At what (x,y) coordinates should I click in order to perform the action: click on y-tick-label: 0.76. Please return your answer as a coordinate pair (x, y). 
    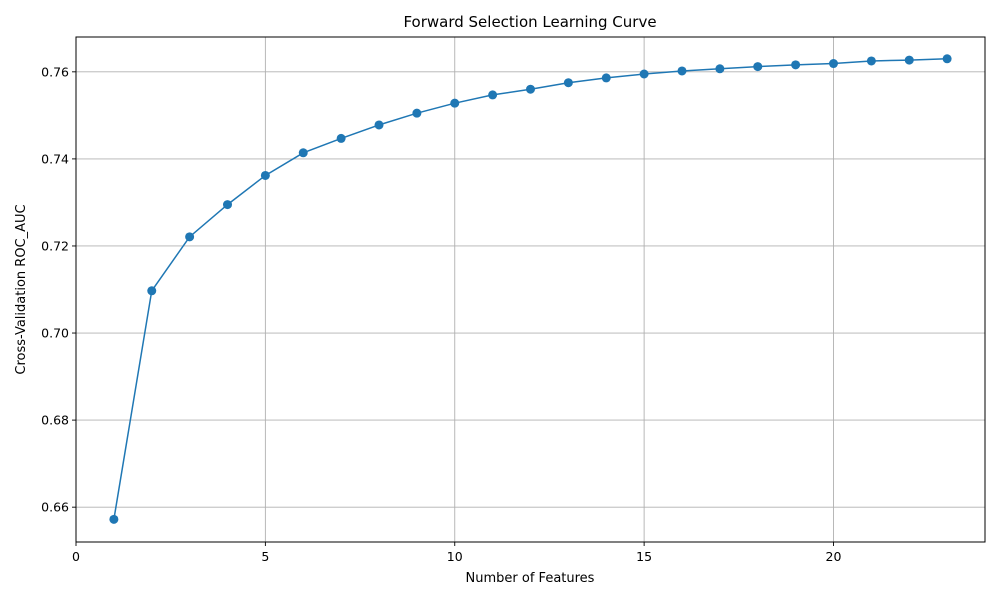
    Looking at the image, I should click on (55, 71).